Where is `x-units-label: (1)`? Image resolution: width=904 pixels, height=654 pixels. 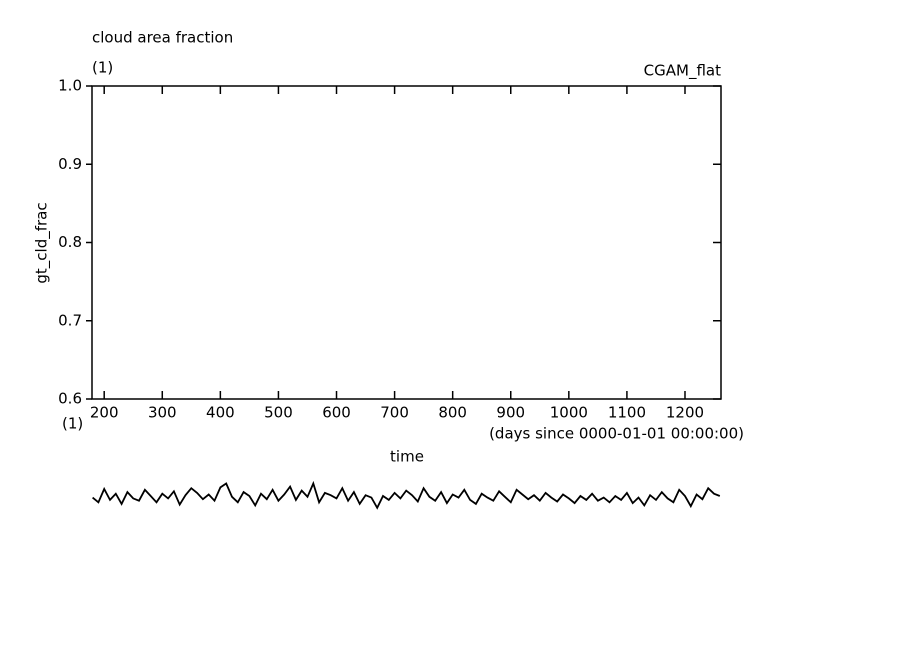 x-units-label: (1) is located at coordinates (72, 424).